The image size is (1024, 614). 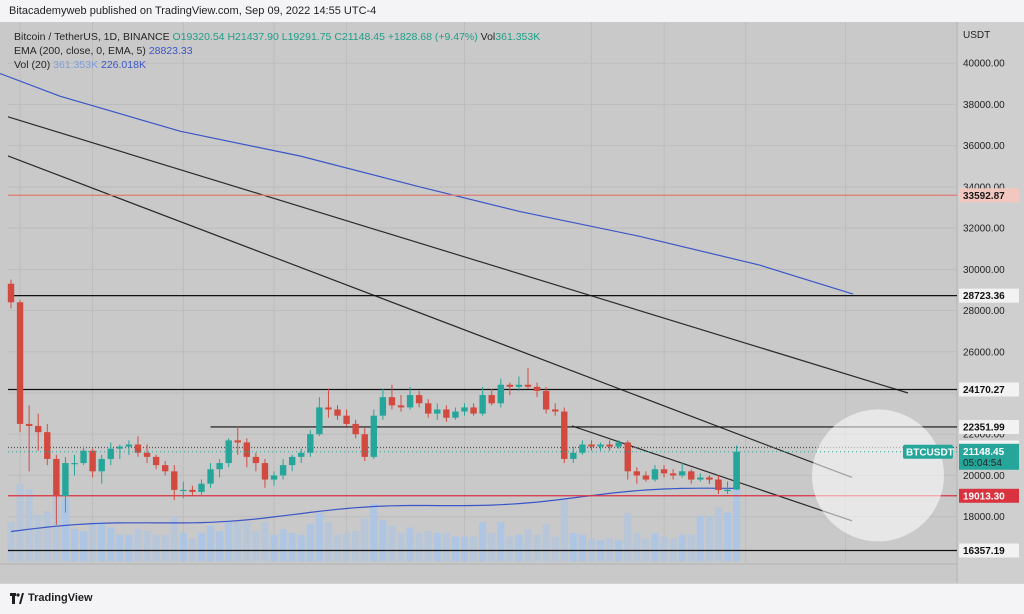 What do you see at coordinates (982, 463) in the screenshot?
I see `countdown-label: 05:04:54` at bounding box center [982, 463].